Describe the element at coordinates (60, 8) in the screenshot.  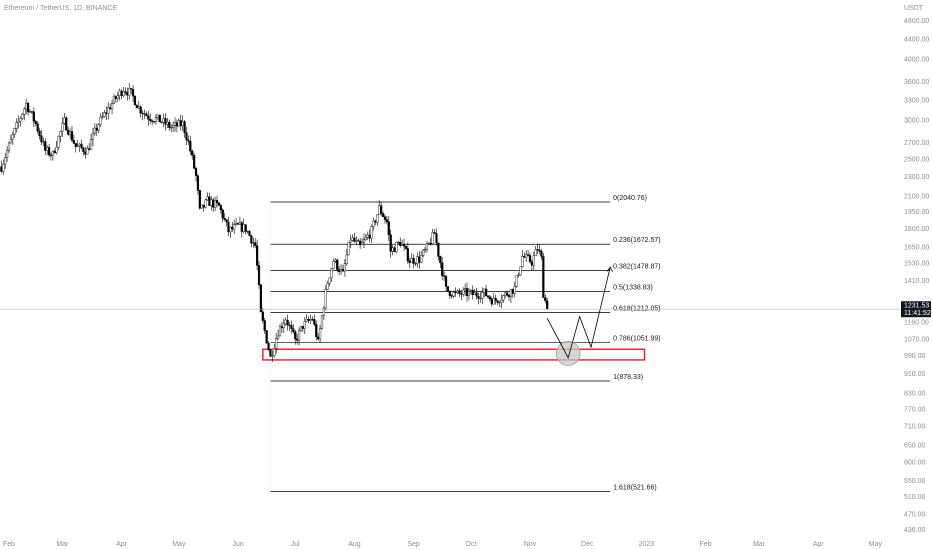
I see `chart-symbol-title: Ethereum / TetherUS, 1D, BINANCE` at that location.